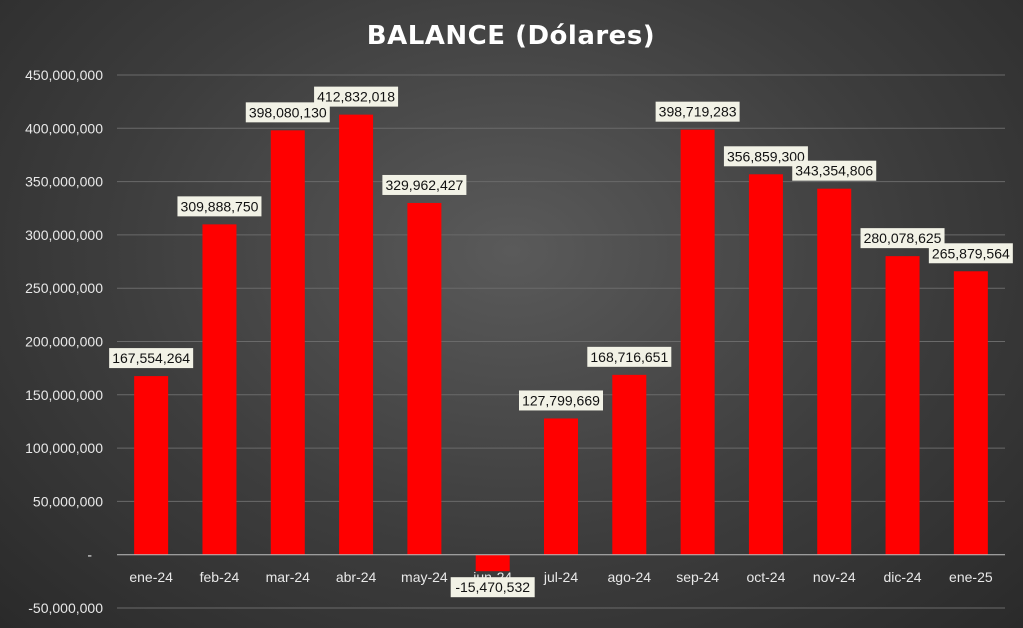 Image resolution: width=1023 pixels, height=628 pixels. Describe the element at coordinates (902, 577) in the screenshot. I see `x-tick-label: dic-24` at that location.